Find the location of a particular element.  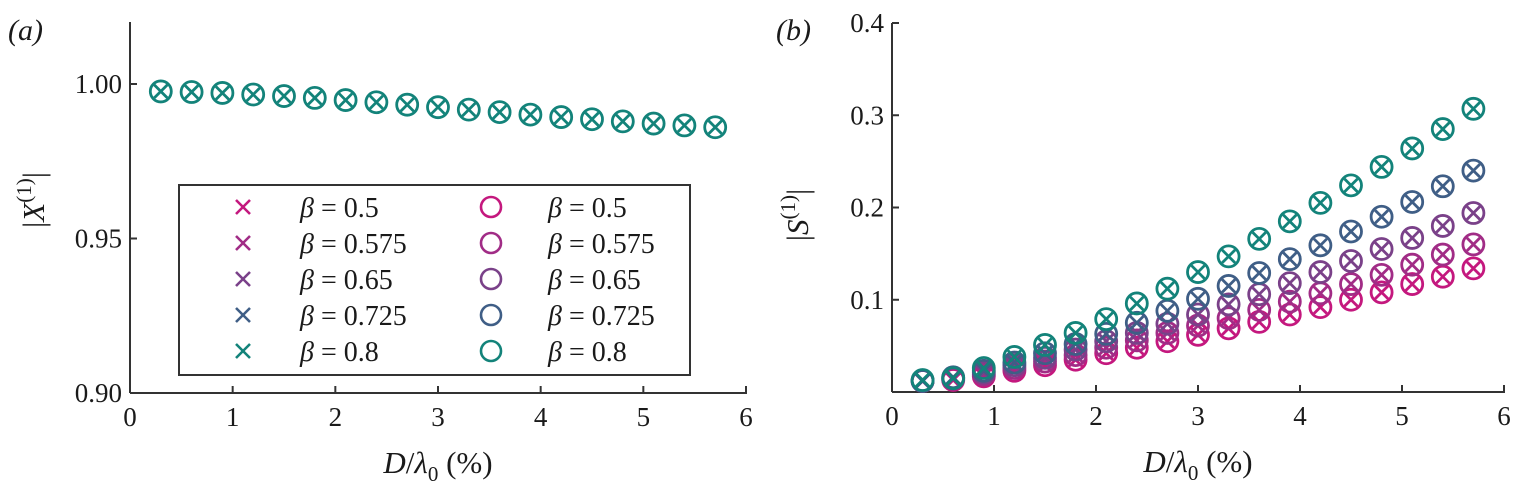

y-tick-label: 0.4 is located at coordinates (867, 23).